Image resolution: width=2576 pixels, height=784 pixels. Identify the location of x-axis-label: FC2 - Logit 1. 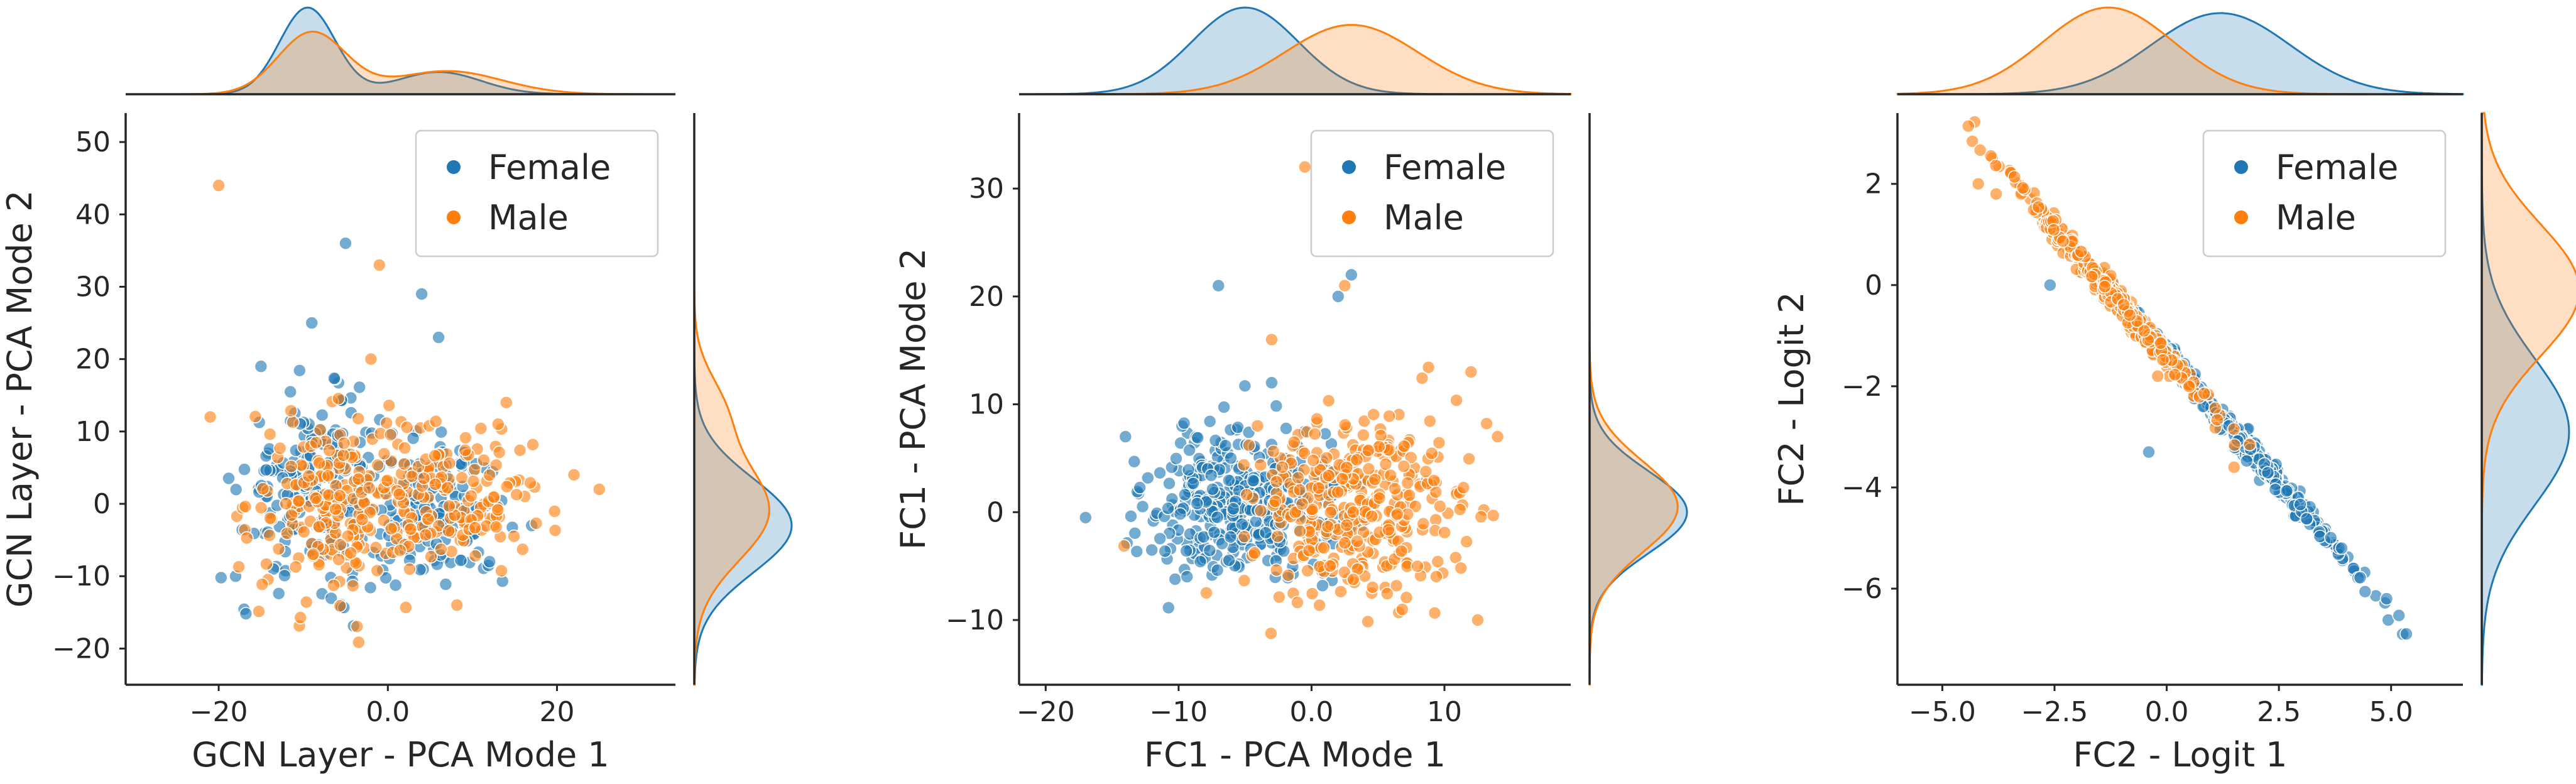
(2180, 755).